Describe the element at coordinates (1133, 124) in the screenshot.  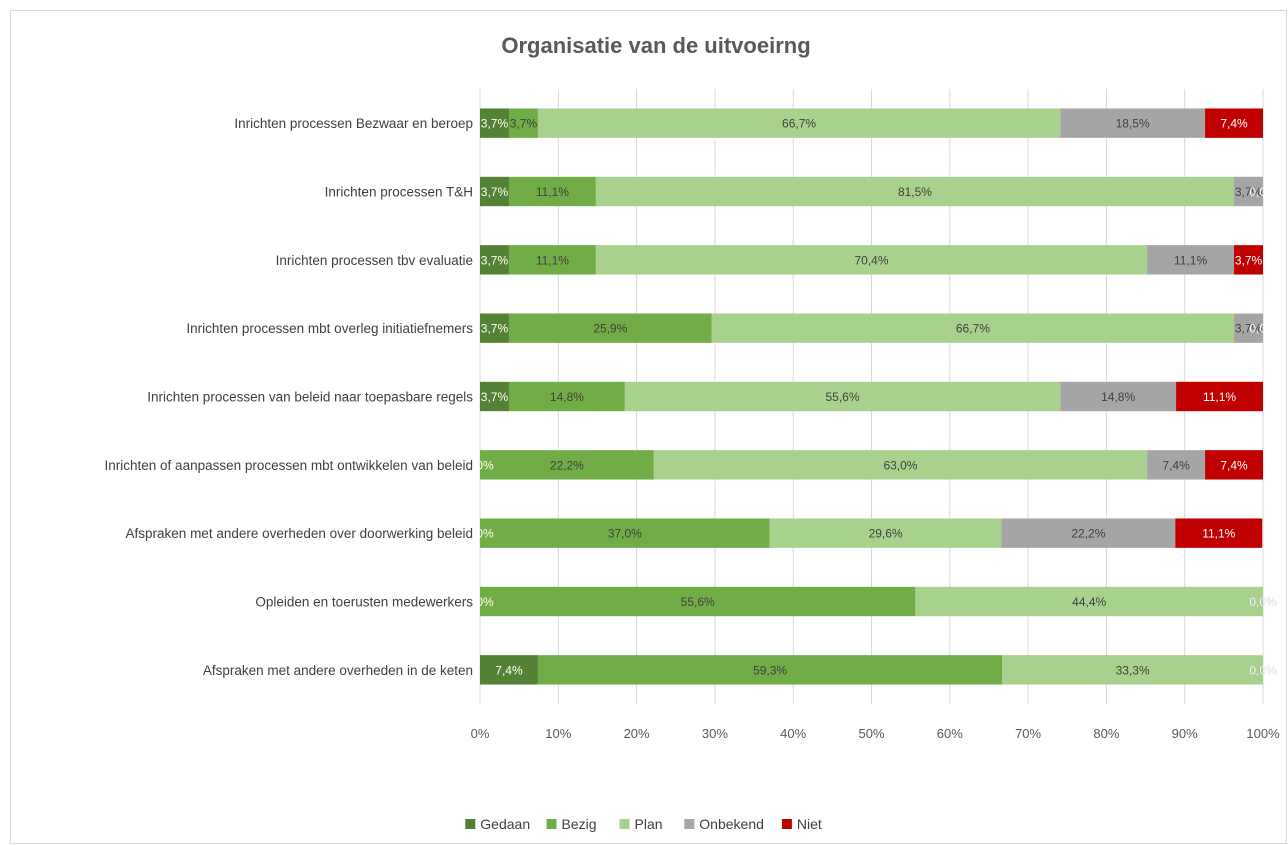
I see `data-label: 18,5%` at that location.